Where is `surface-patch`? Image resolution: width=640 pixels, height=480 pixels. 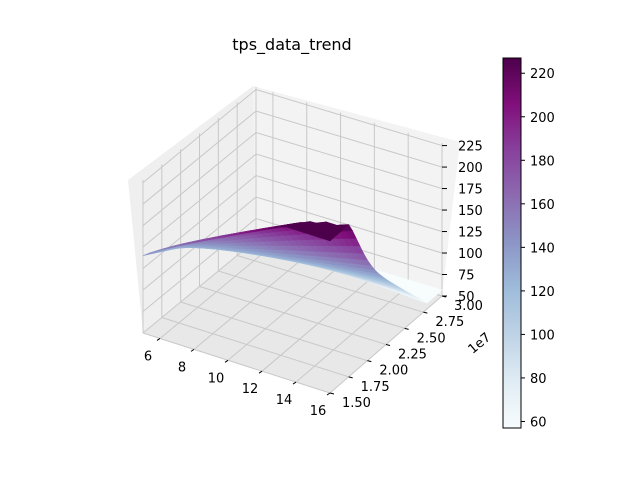 surface-patch is located at coordinates (329, 238).